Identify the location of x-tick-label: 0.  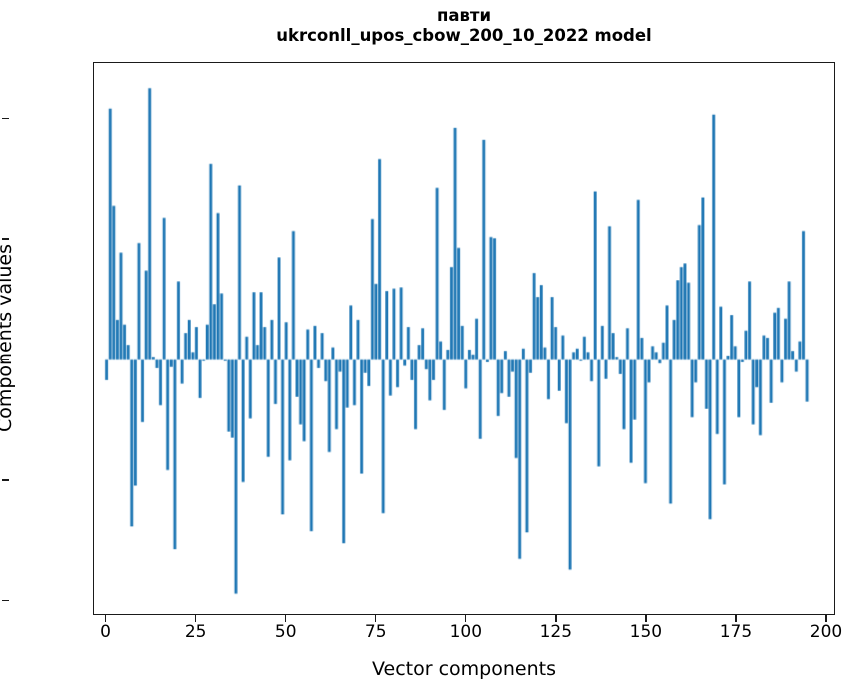
(106, 632).